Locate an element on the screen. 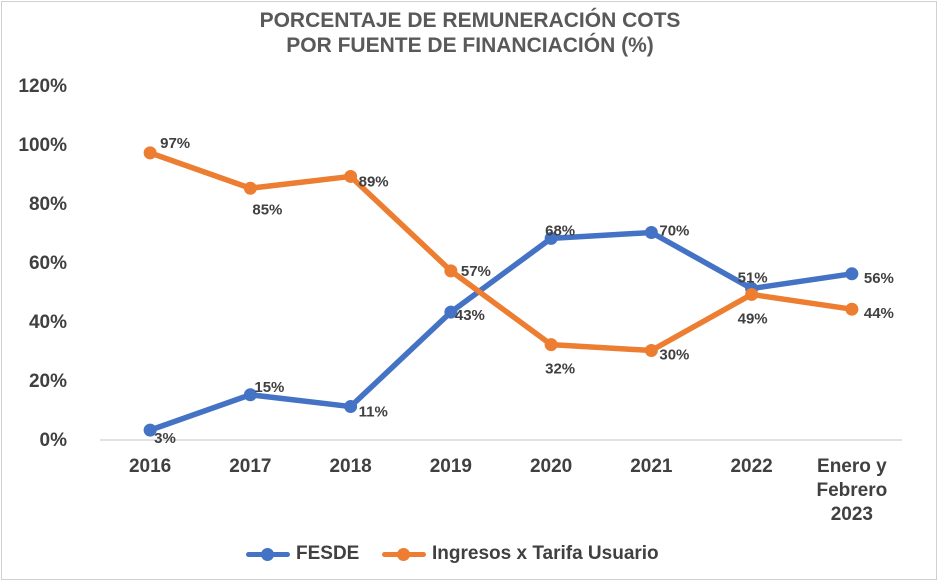 The image size is (940, 583). legend: FESDE Ingresos x Tarifa Usuario is located at coordinates (470, 554).